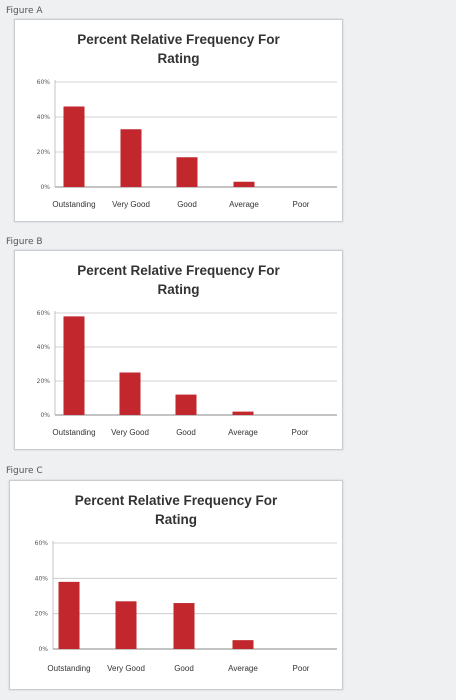 The height and width of the screenshot is (700, 456). Describe the element at coordinates (178, 49) in the screenshot. I see `figure-a-title: Percent Relative Frequency For Rating` at that location.